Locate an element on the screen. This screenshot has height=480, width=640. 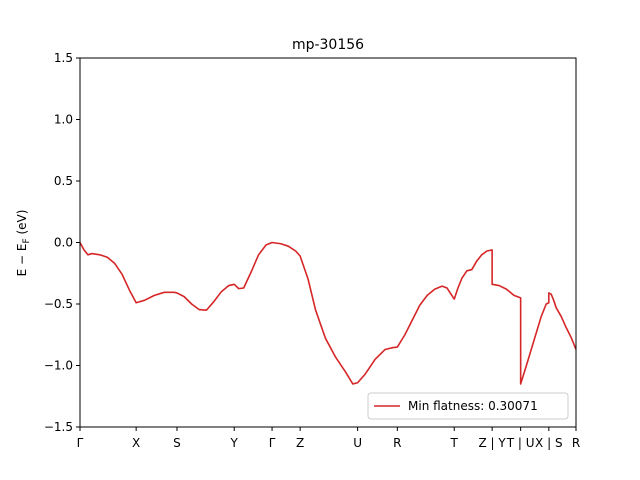
y-tick-label: −1.5 is located at coordinates (58, 427).